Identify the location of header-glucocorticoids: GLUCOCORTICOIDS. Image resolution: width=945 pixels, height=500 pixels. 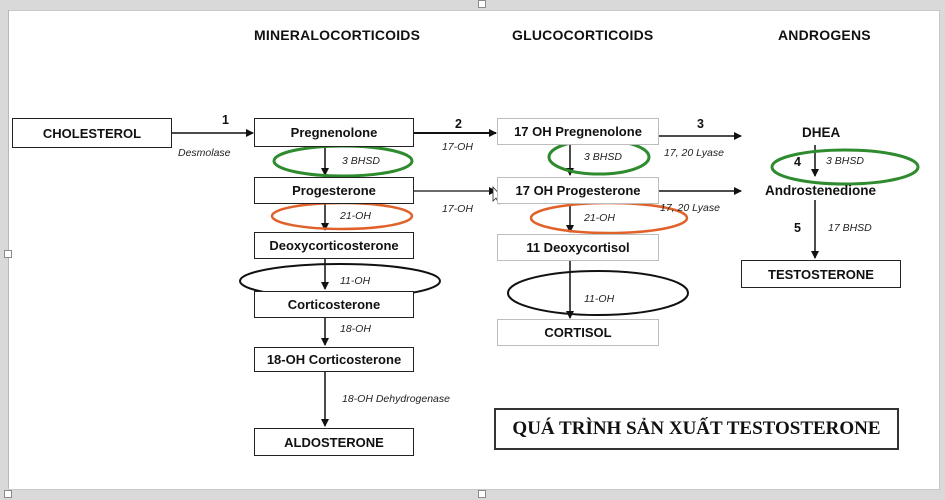
(583, 35).